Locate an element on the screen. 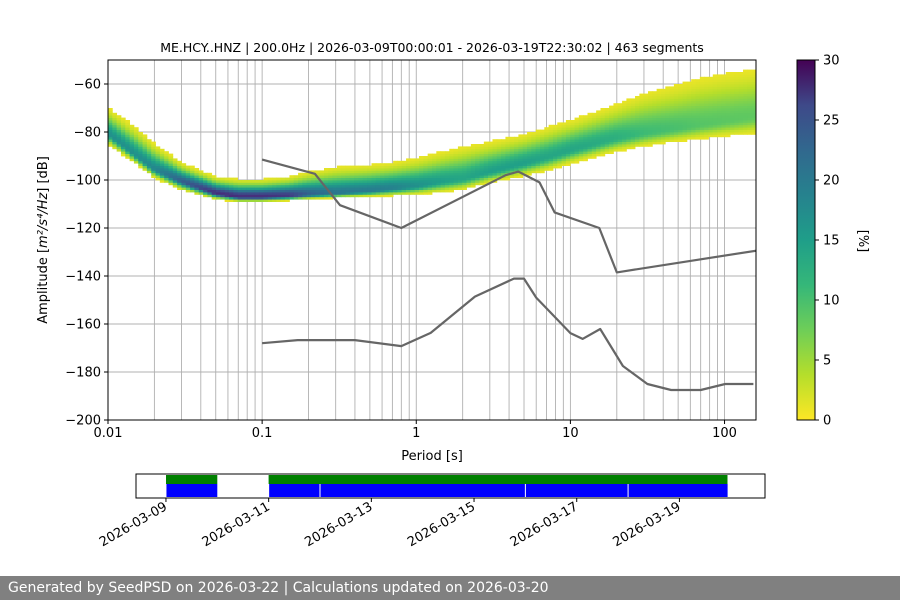  colorbar-tick-label: 10 is located at coordinates (831, 301).